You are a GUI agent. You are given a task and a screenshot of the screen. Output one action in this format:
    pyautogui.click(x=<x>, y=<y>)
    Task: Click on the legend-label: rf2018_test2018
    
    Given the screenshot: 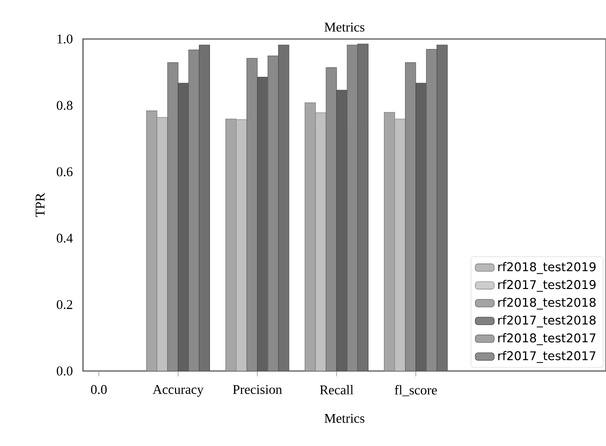 What is the action you would take?
    pyautogui.click(x=547, y=304)
    